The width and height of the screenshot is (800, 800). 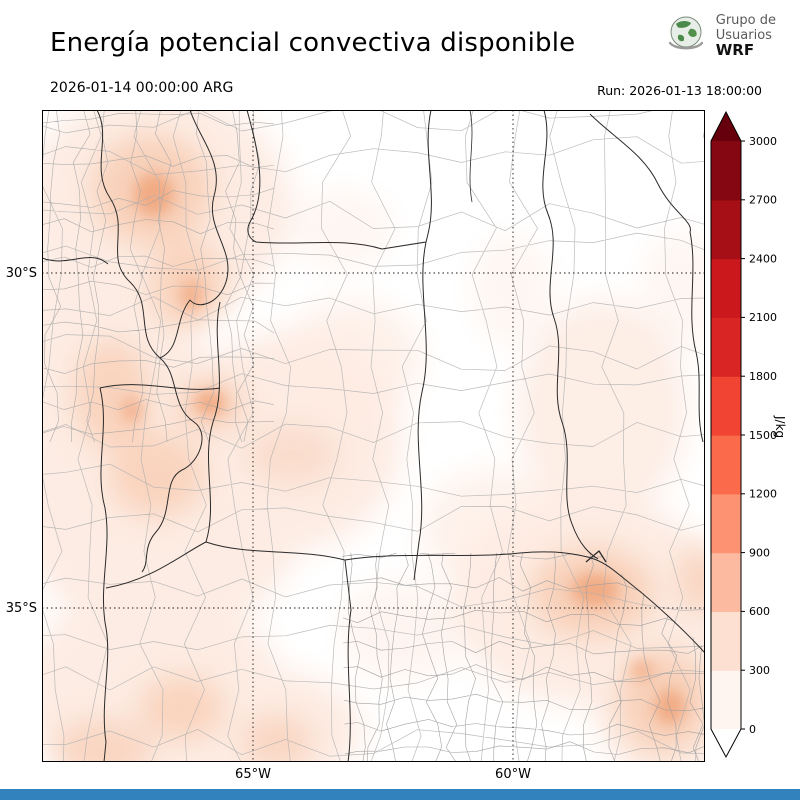 What do you see at coordinates (400, 794) in the screenshot?
I see `footer-accent-bar` at bounding box center [400, 794].